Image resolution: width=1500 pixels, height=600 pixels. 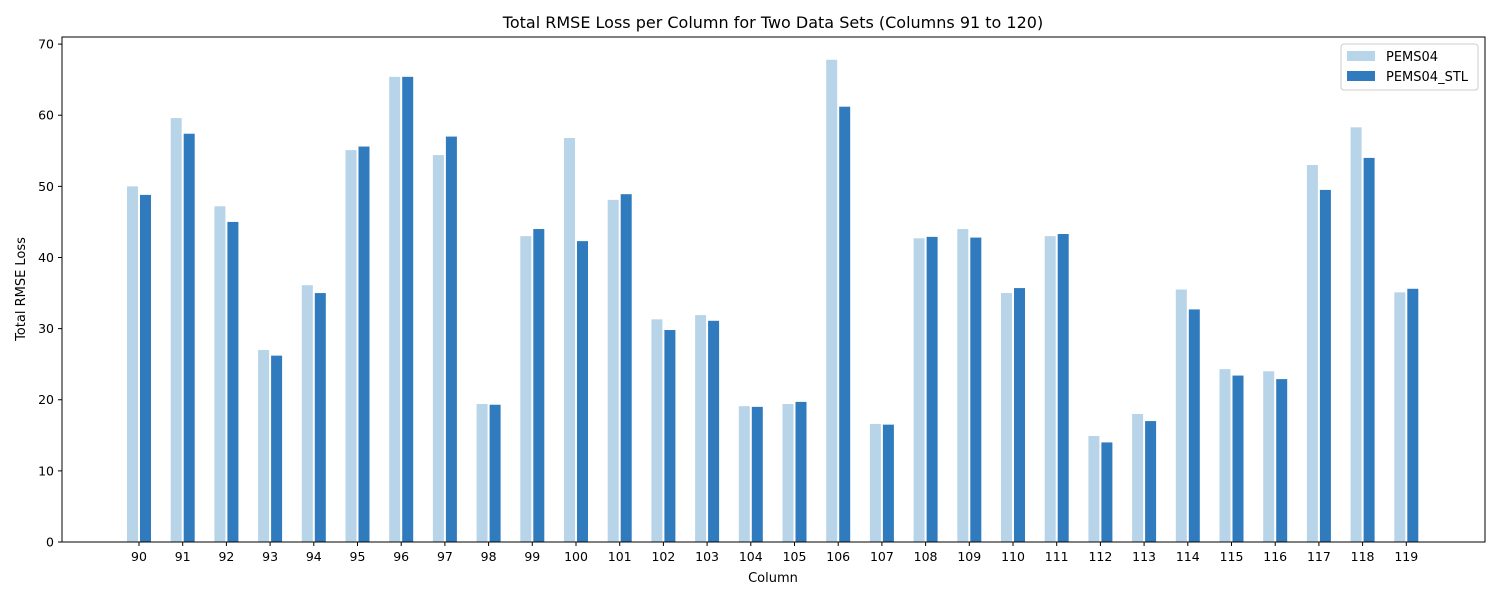 I want to click on y-tick-label: 10, so click(x=46, y=470).